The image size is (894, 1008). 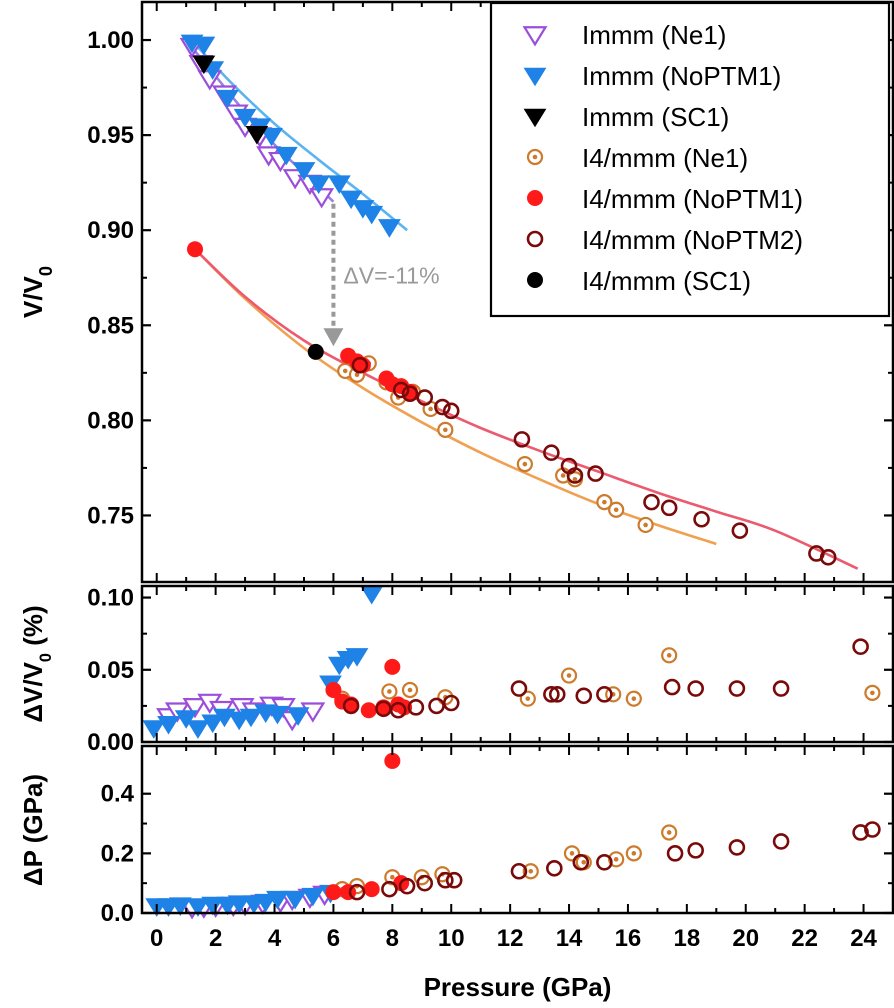 I want to click on point-dp-i4-mmm-noptm2-4-shape, so click(x=445, y=880).